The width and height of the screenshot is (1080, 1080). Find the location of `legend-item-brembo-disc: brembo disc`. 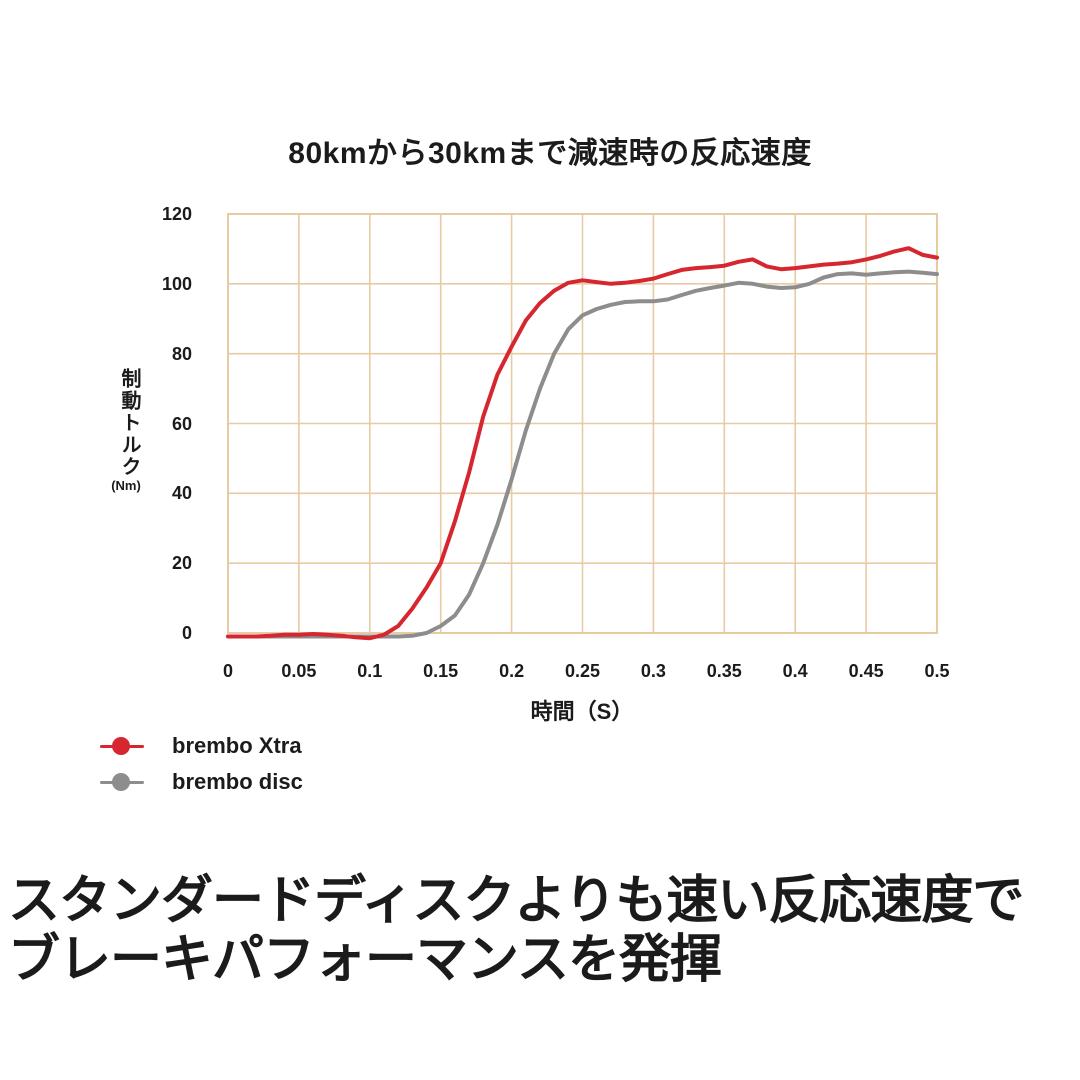

legend-item-brembo-disc: brembo disc is located at coordinates (201, 782).